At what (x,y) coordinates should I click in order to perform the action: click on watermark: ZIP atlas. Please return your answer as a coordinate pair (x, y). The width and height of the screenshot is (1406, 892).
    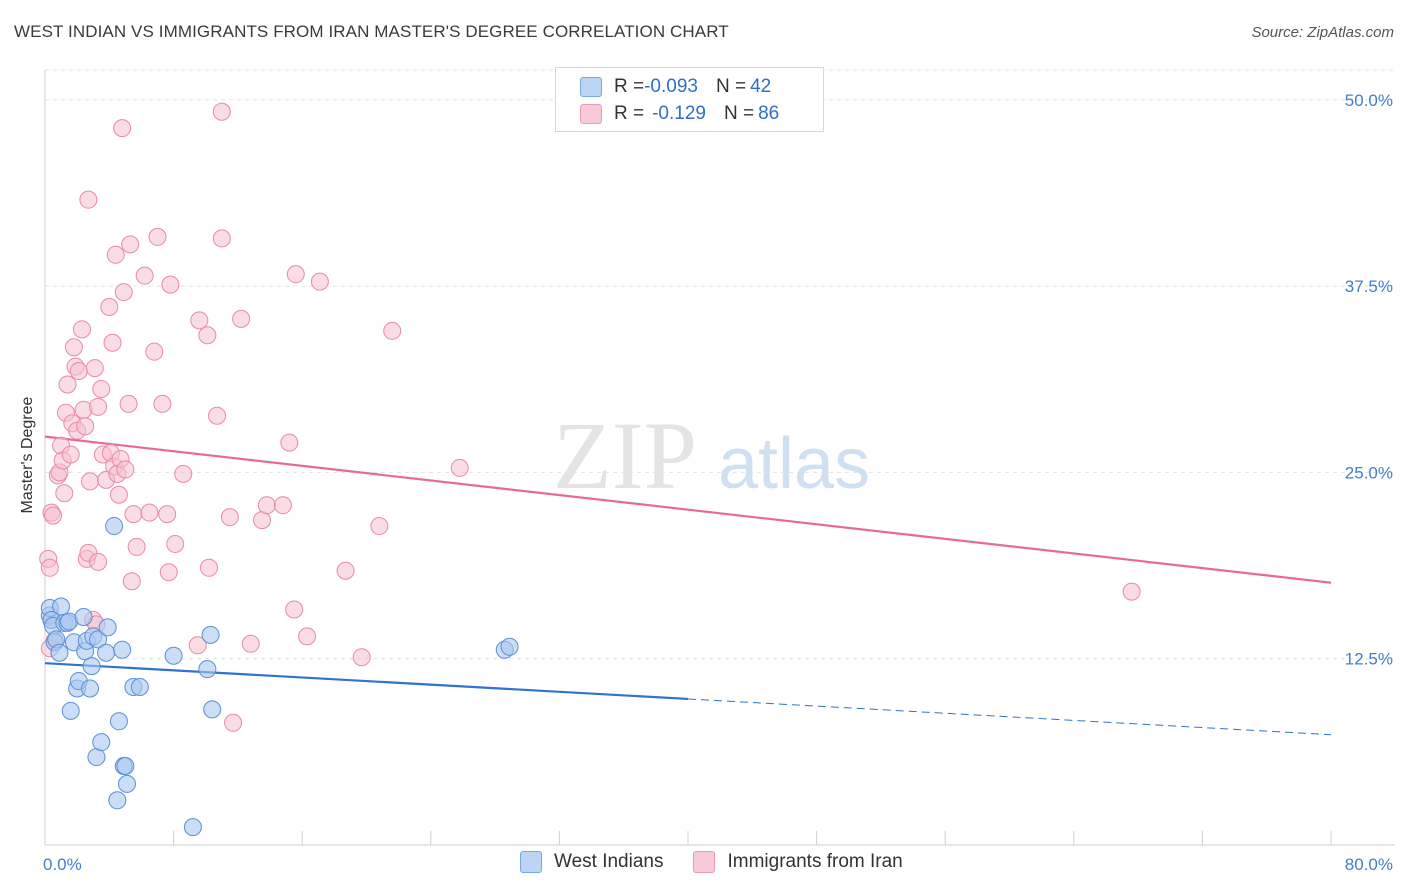
    Looking at the image, I should click on (711, 455).